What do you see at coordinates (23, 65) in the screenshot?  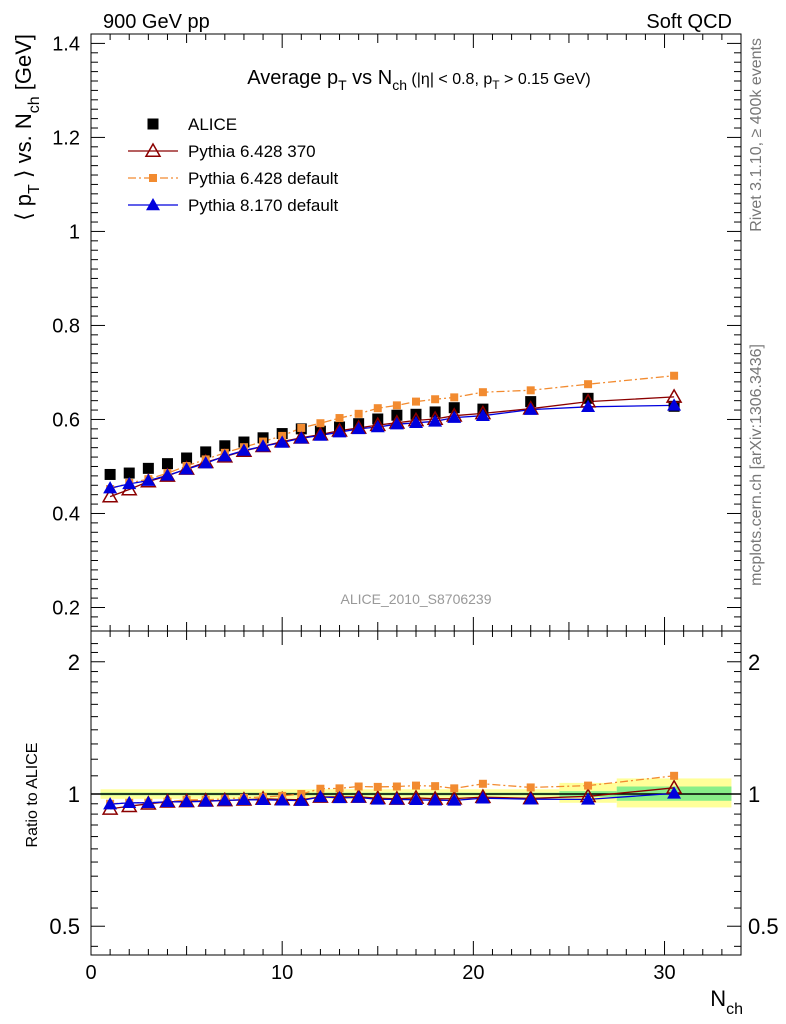 I see `ylabel-c: [GeV]` at bounding box center [23, 65].